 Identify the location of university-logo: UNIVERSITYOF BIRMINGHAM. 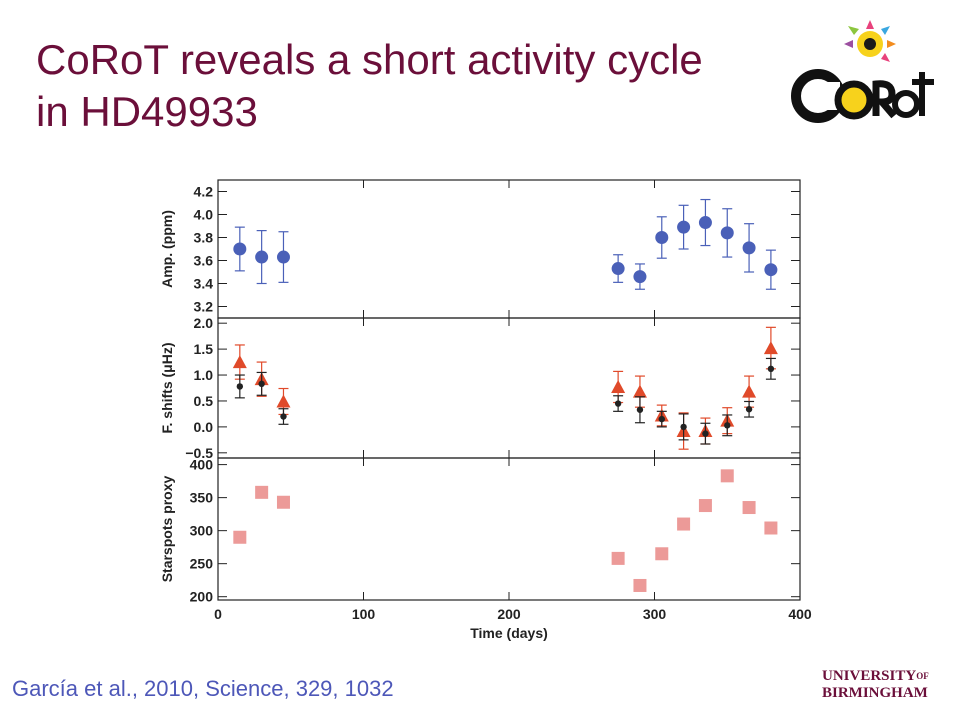
(882, 685).